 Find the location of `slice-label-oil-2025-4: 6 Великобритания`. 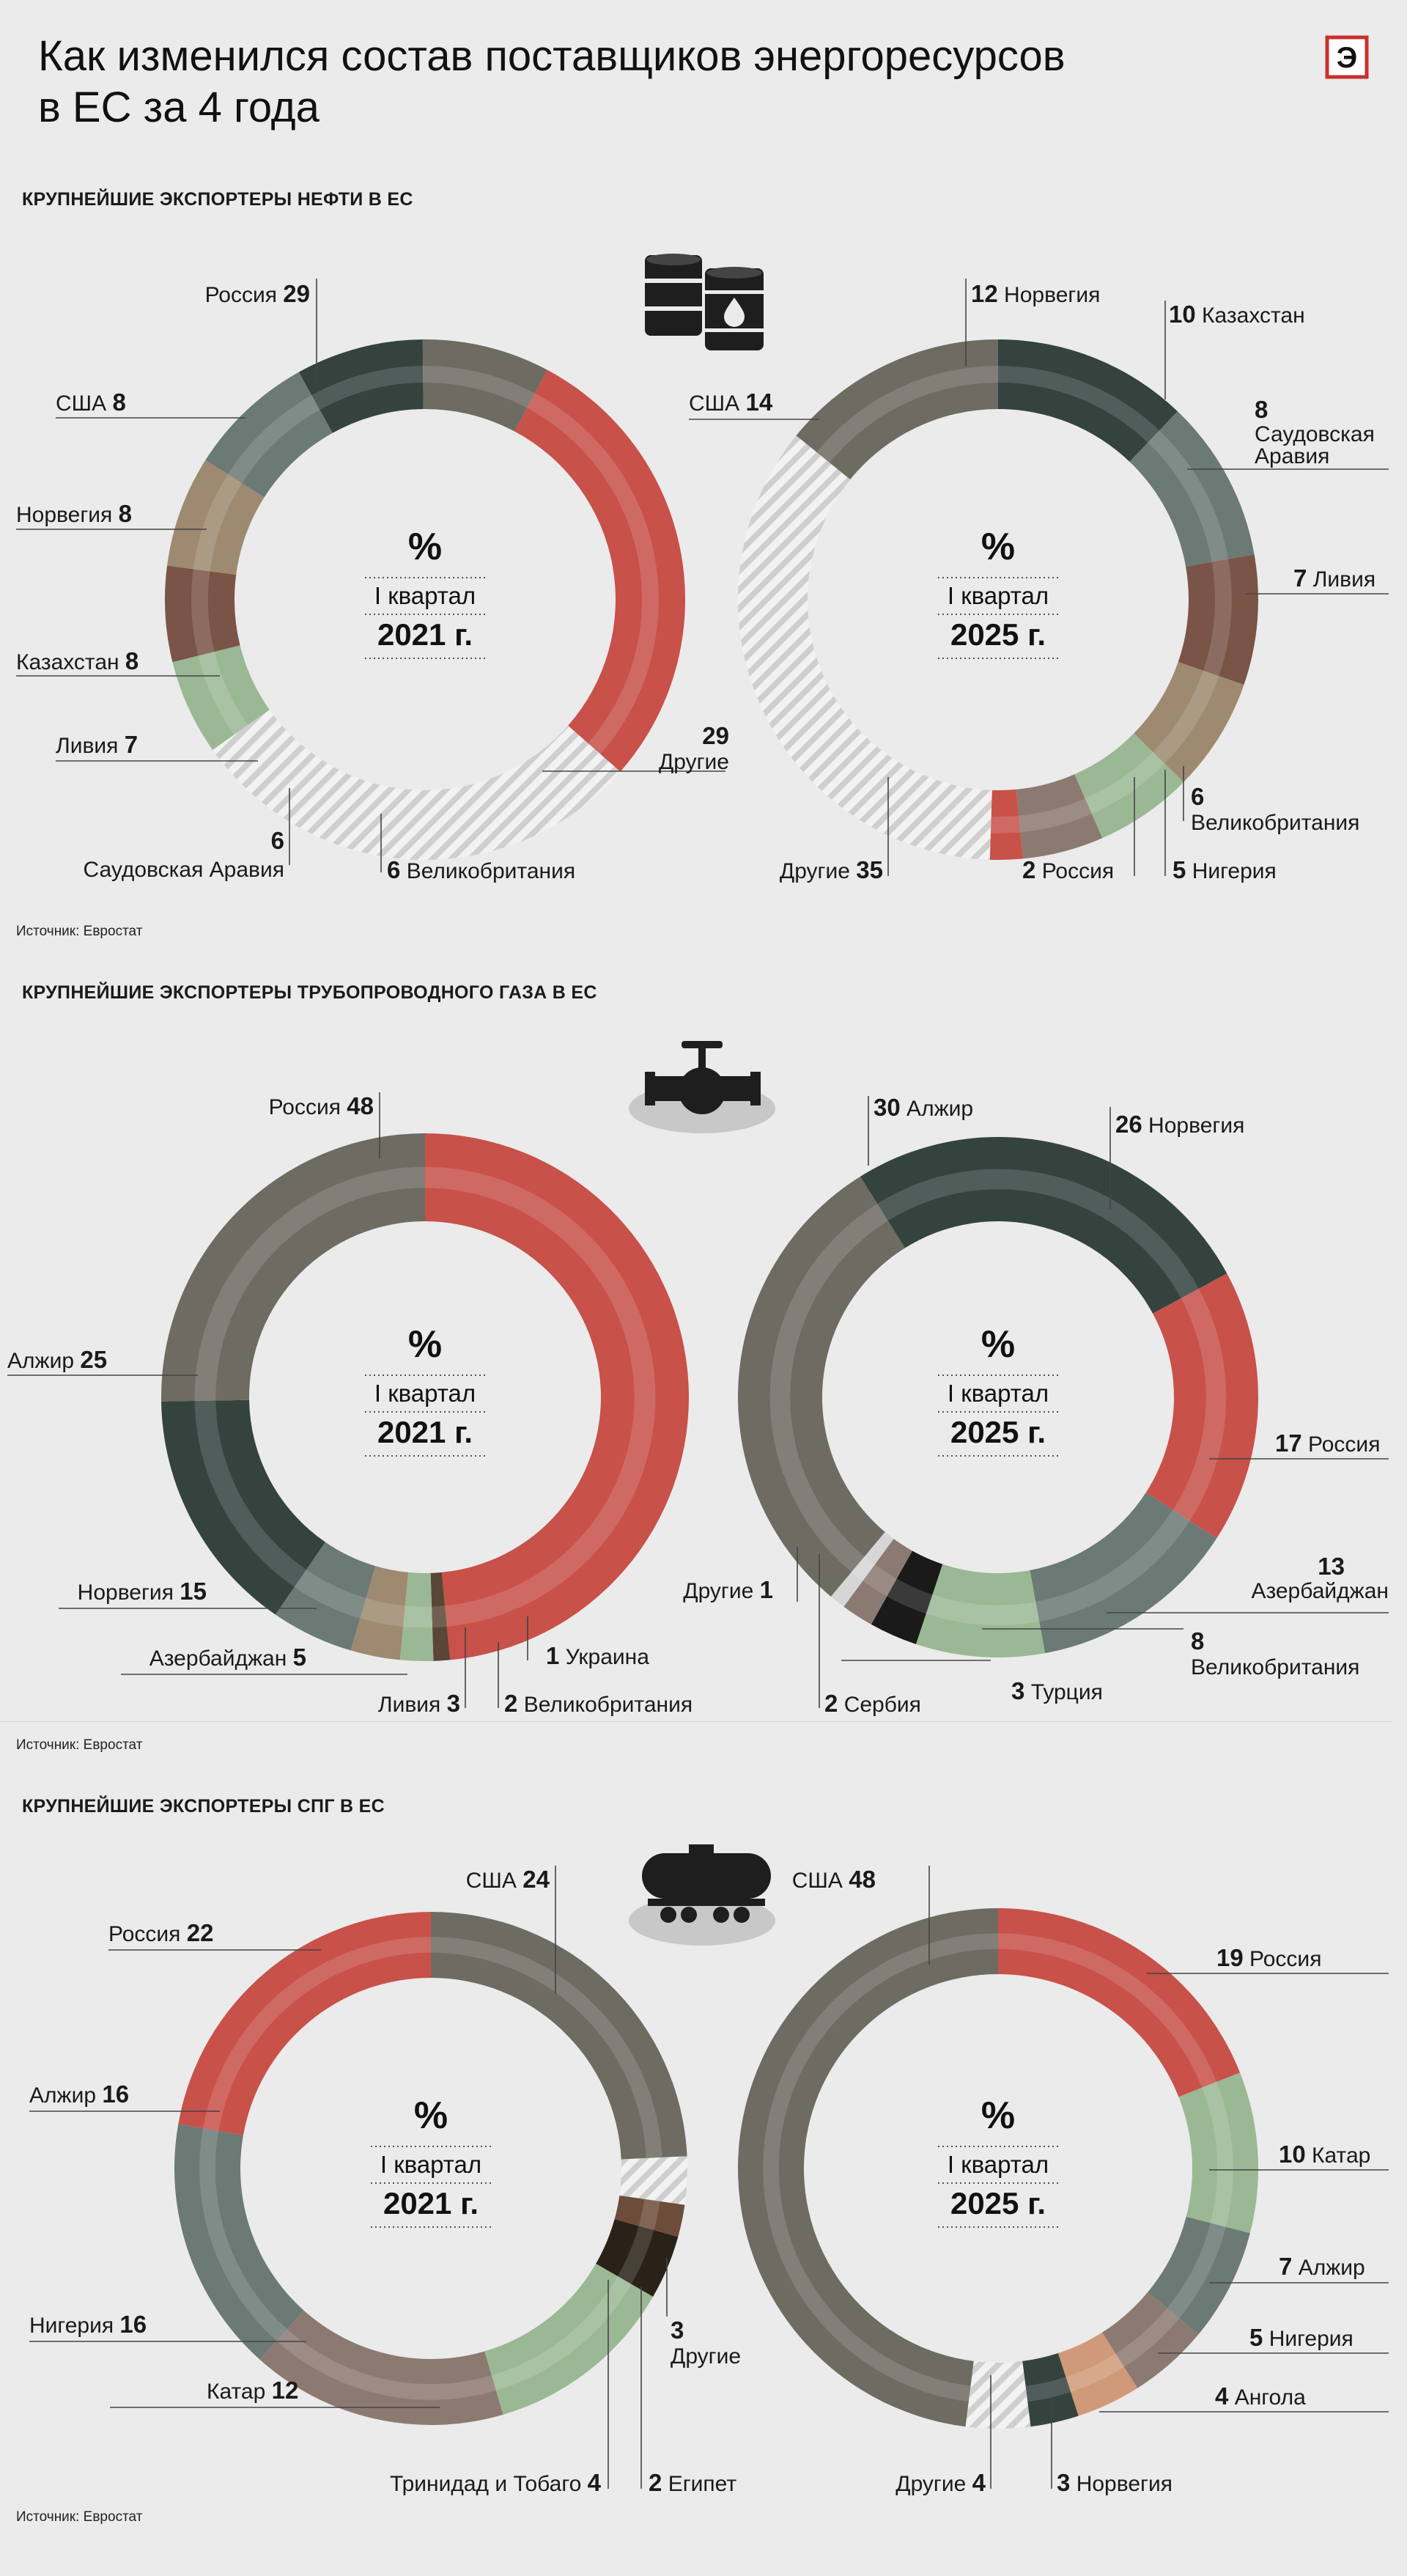

slice-label-oil-2025-4: 6 Великобритания is located at coordinates (1275, 809).